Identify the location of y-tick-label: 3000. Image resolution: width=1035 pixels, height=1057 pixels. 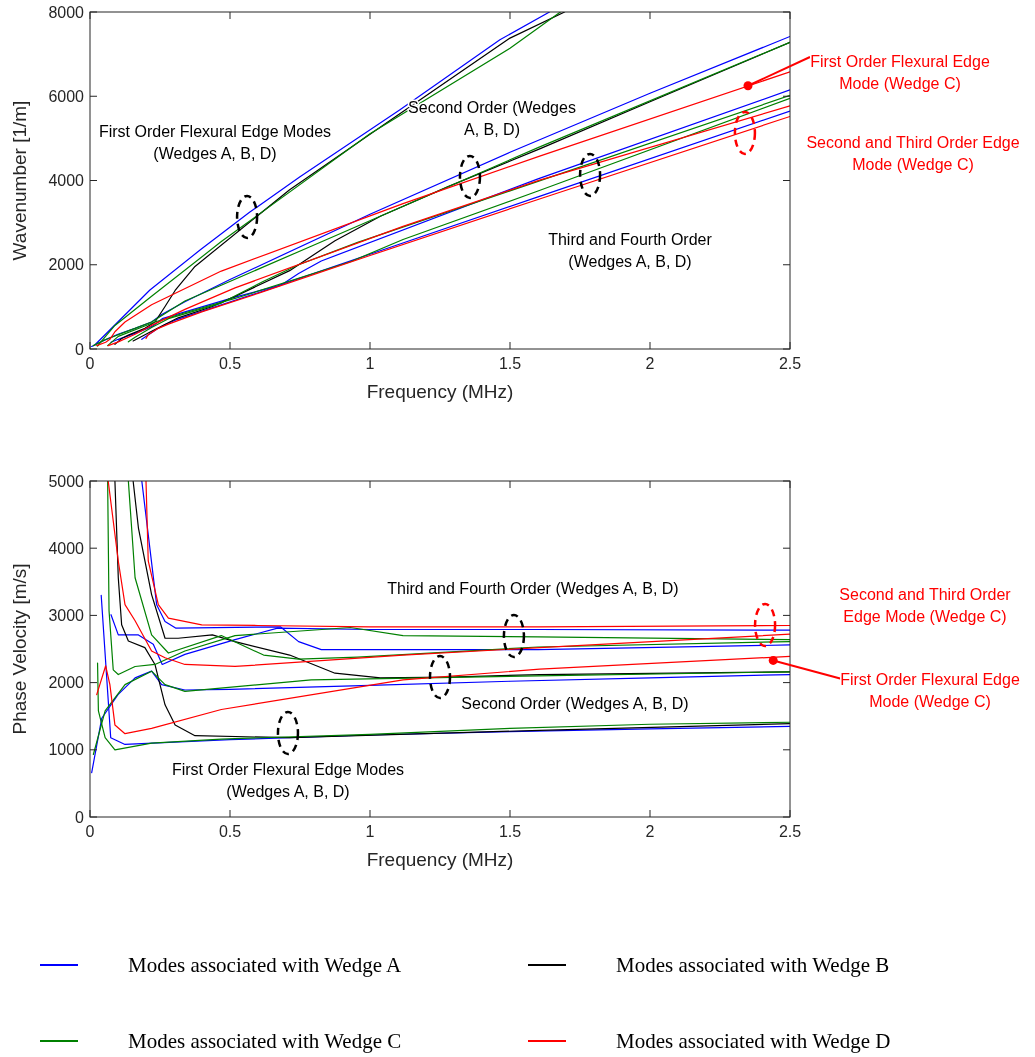
(66, 615).